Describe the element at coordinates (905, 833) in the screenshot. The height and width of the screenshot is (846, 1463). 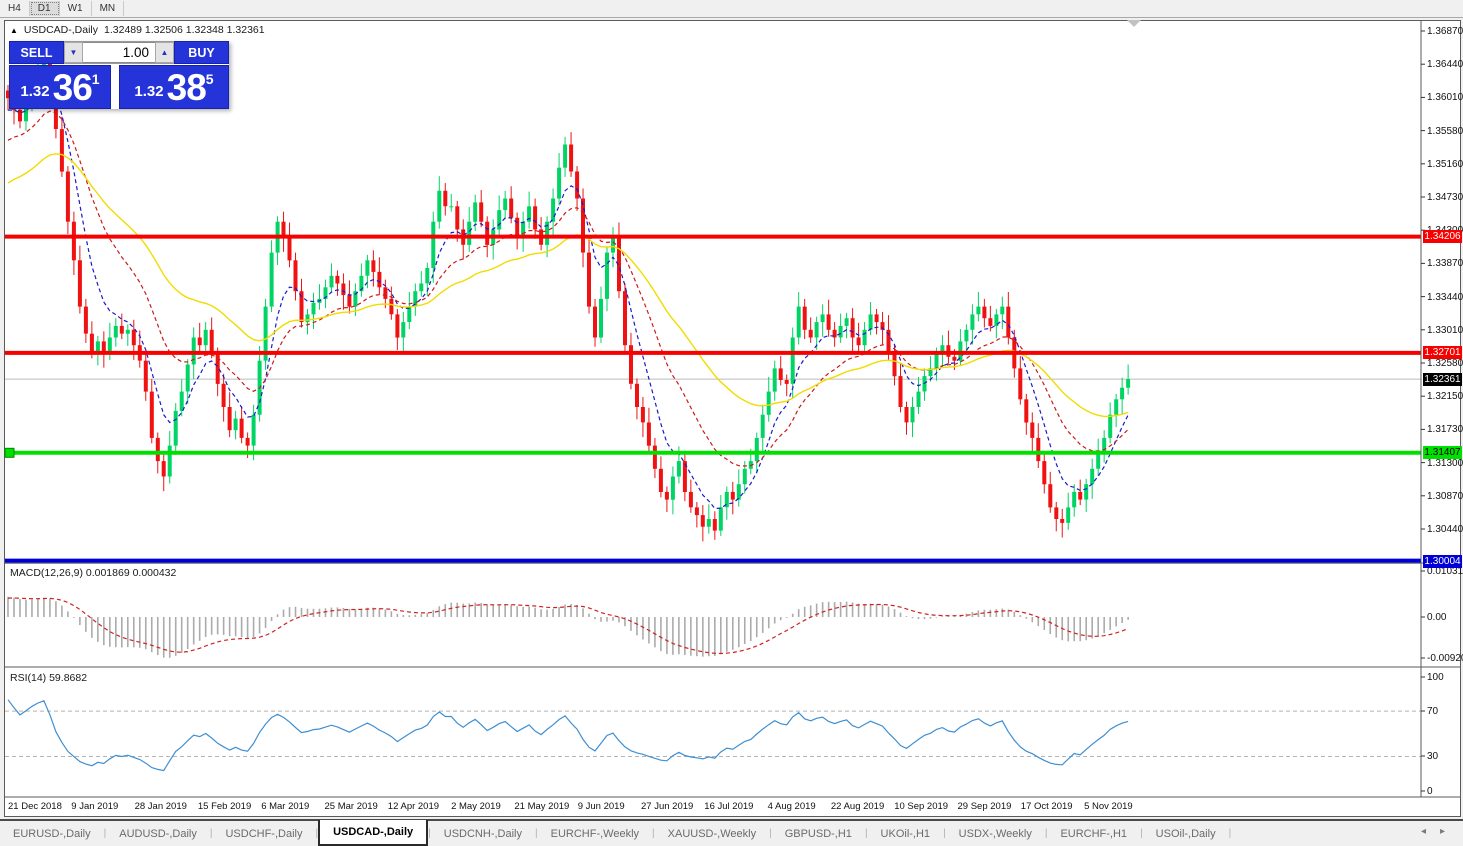
I see `chart-tab-ukoil-h1: UKOil-,H1` at that location.